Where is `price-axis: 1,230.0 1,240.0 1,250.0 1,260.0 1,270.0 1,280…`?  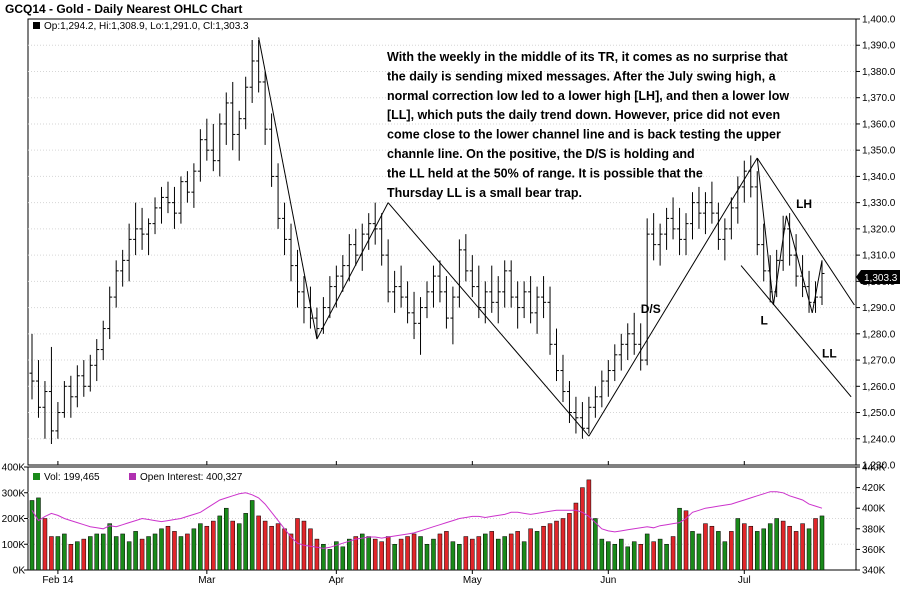
price-axis: 1,230.0 1,240.0 1,250.0 1,260.0 1,270.0 1,280… is located at coordinates (876, 243).